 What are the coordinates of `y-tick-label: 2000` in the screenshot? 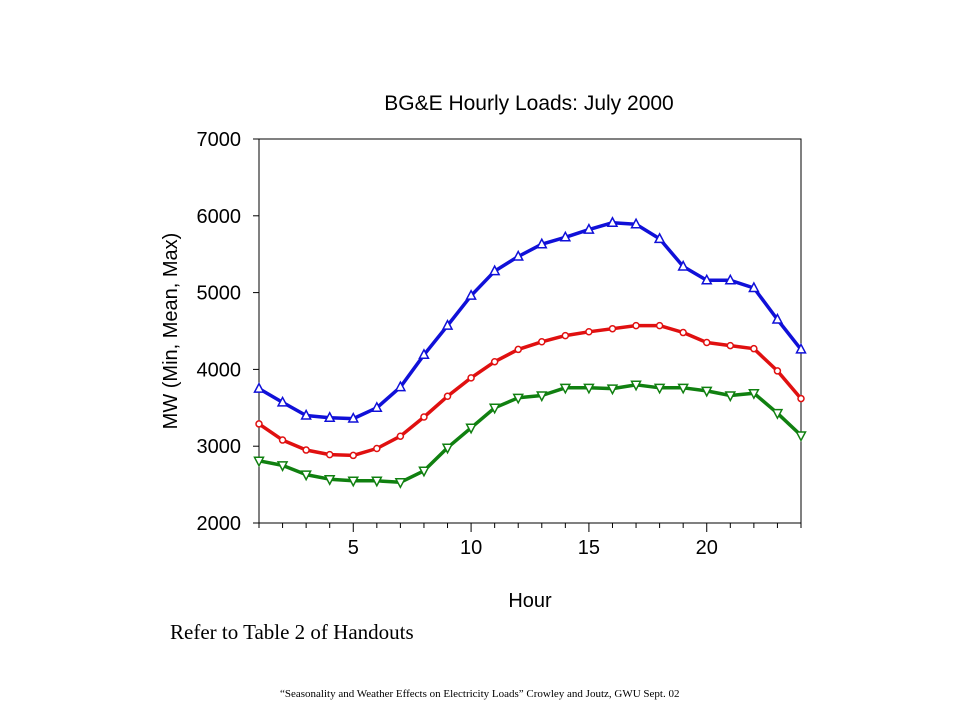 It's located at (219, 524).